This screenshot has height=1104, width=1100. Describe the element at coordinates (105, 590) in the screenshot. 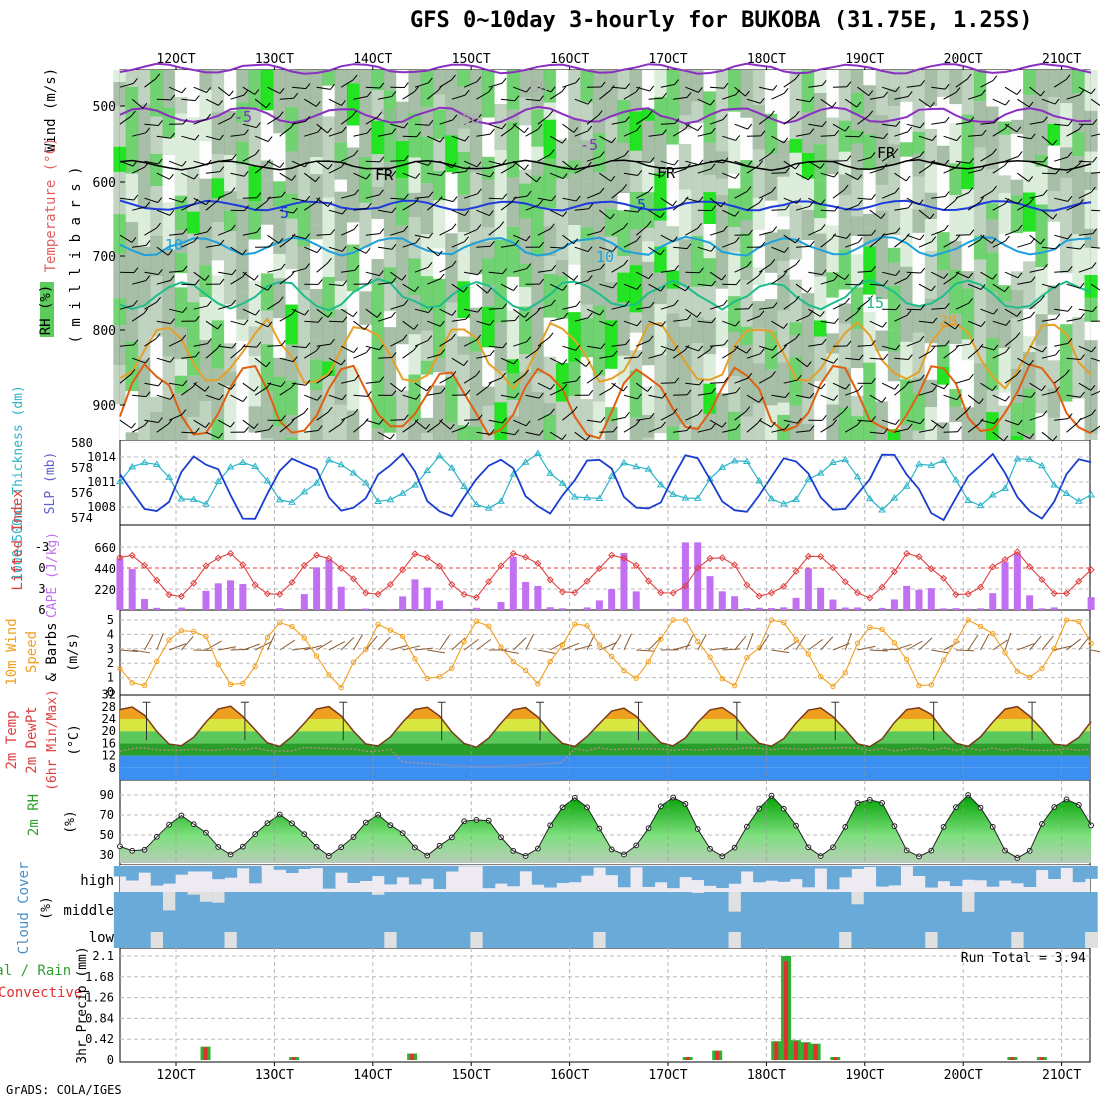

I see `cape-tick-label: 220` at that location.